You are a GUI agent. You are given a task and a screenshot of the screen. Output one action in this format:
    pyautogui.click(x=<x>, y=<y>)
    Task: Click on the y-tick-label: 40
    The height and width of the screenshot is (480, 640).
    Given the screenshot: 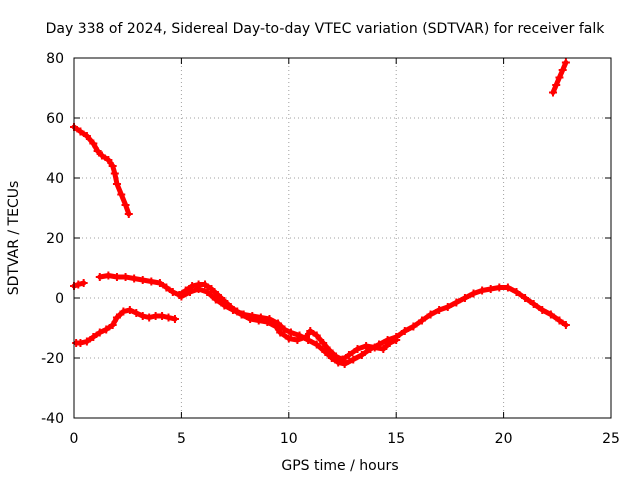 What is the action you would take?
    pyautogui.click(x=55, y=179)
    